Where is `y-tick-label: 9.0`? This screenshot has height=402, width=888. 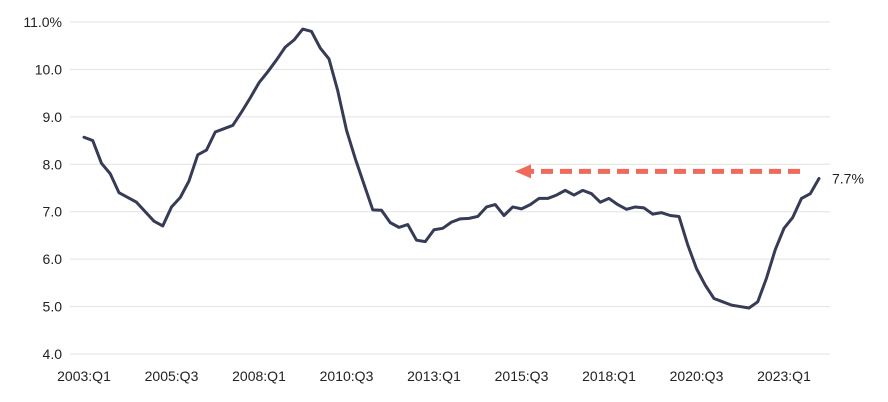 y-tick-label: 9.0 is located at coordinates (53, 117).